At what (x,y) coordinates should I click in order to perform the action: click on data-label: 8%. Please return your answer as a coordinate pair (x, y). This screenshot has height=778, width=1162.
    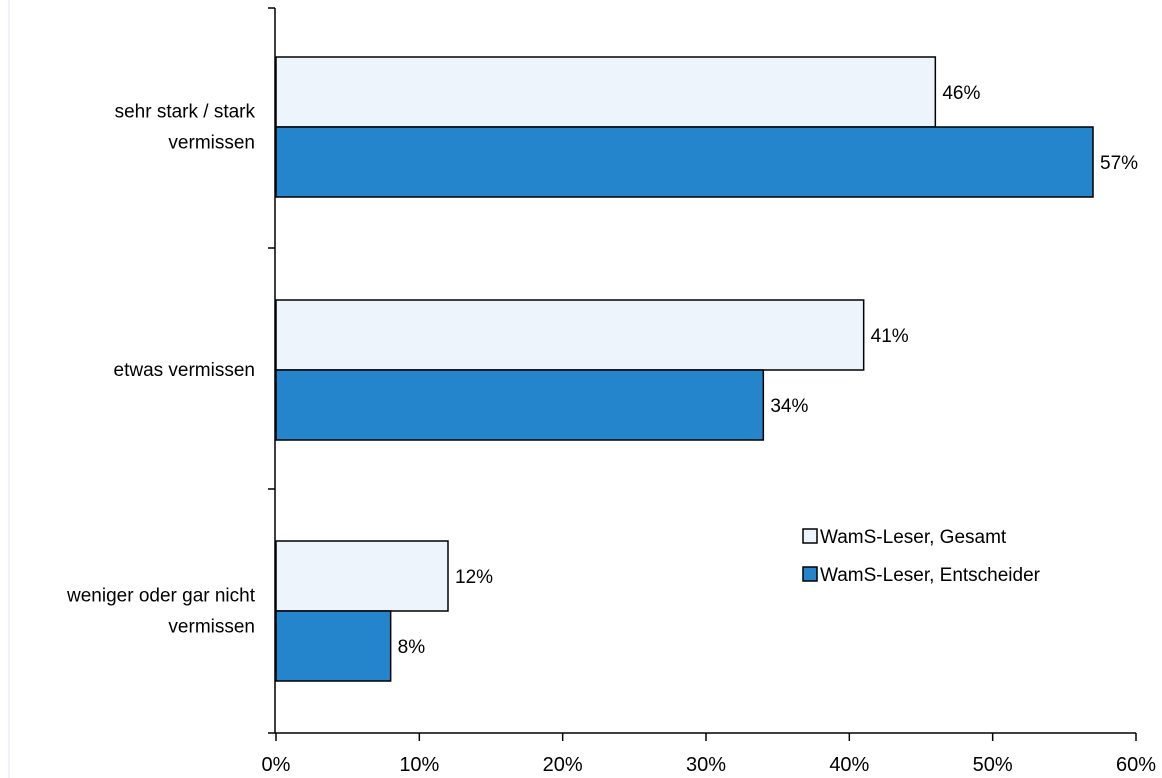
    Looking at the image, I should click on (412, 647).